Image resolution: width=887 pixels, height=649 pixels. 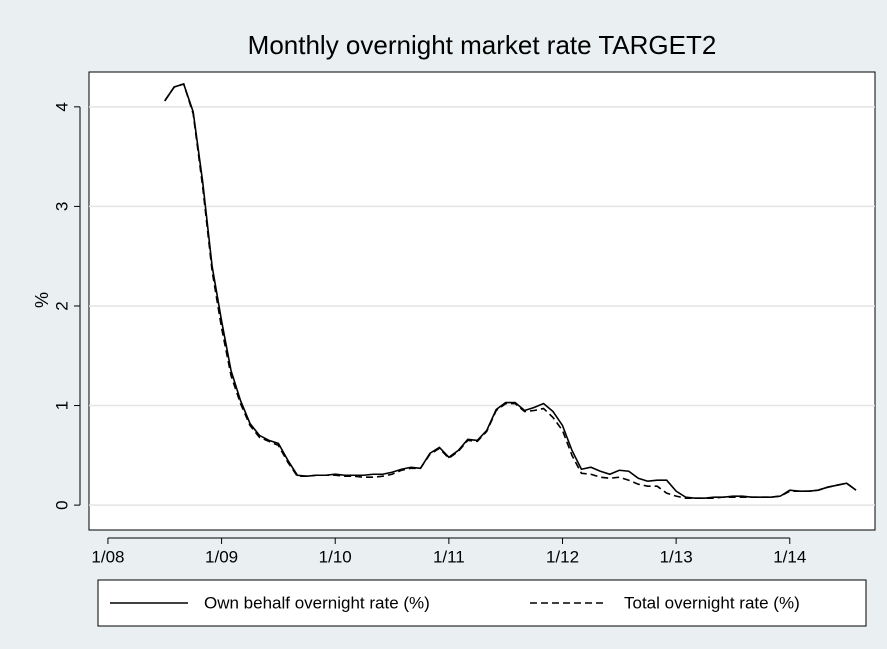 I want to click on y-tick-label: 4, so click(x=61, y=106).